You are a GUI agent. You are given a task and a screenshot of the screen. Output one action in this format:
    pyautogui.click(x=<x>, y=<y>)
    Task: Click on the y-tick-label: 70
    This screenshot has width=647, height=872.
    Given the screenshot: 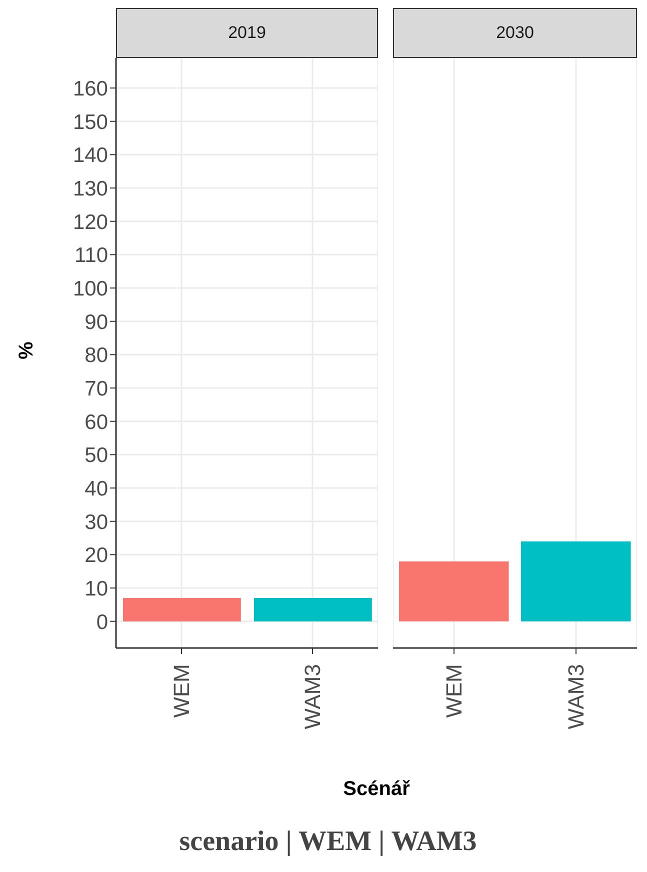 What is the action you would take?
    pyautogui.click(x=96, y=388)
    